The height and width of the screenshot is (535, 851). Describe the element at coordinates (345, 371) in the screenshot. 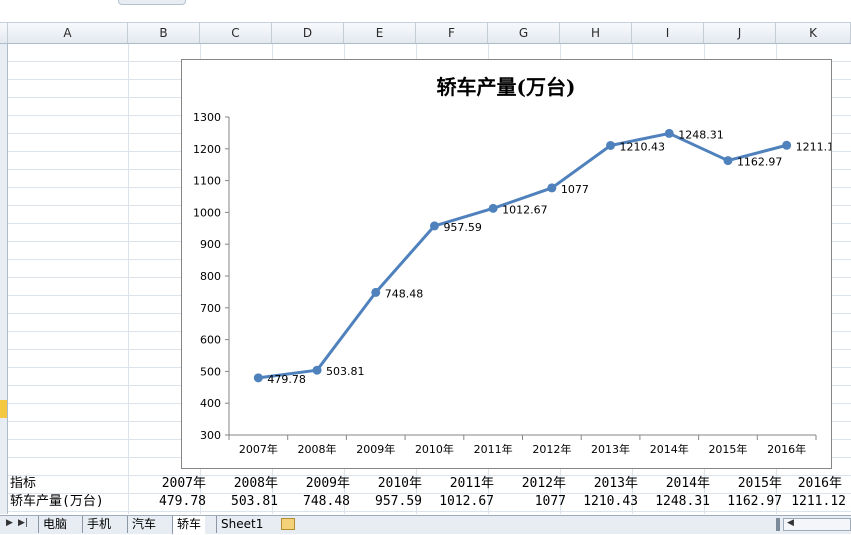

I see `data-label: 503.81` at that location.